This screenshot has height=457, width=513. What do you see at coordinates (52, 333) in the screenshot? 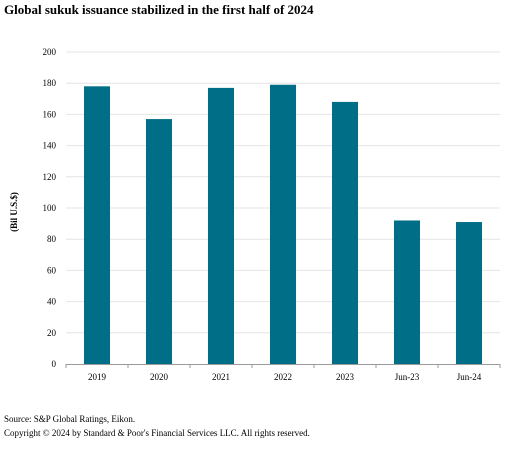
I see `y-tick-label: 20` at bounding box center [52, 333].